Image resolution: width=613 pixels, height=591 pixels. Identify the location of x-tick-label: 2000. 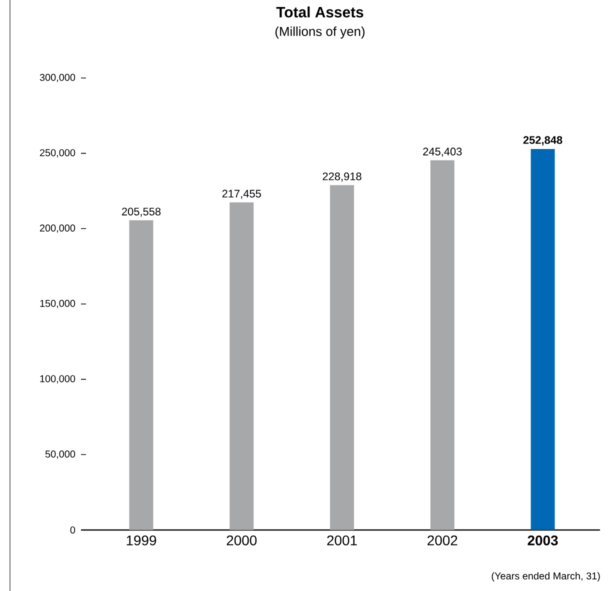
(241, 540).